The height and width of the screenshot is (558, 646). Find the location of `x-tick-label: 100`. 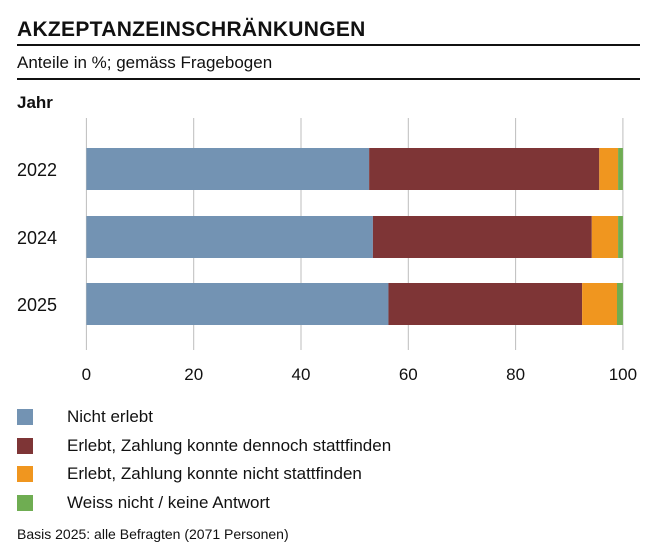

x-tick-label: 100 is located at coordinates (623, 374).